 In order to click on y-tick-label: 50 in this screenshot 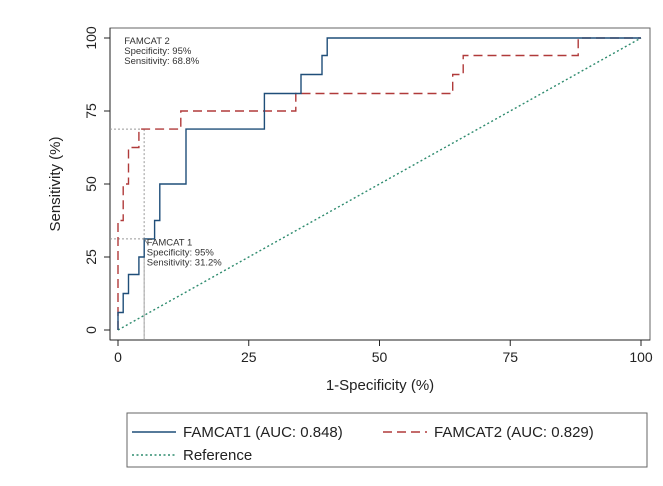, I will do `click(91, 184)`.